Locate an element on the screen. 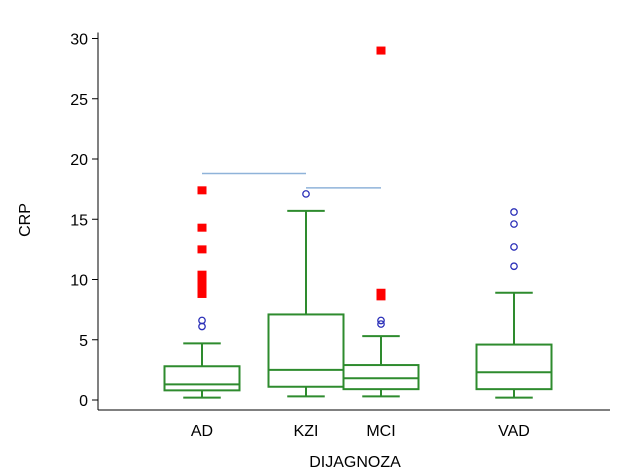  y-tick-label: 30 is located at coordinates (79, 40).